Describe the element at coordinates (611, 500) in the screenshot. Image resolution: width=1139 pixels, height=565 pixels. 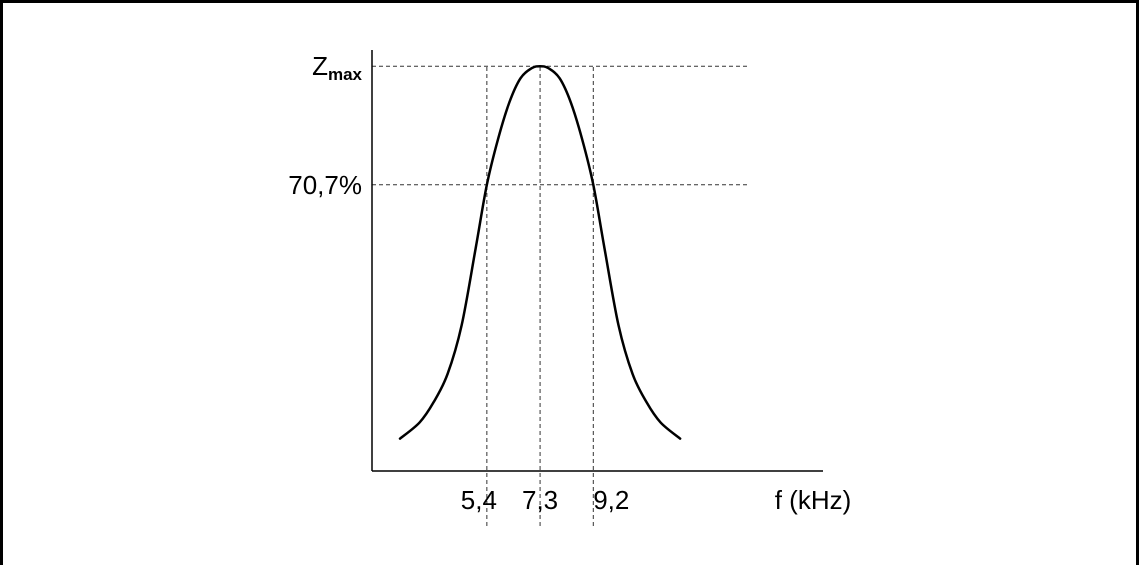
I see `x-tick-label-2: 9,2` at that location.